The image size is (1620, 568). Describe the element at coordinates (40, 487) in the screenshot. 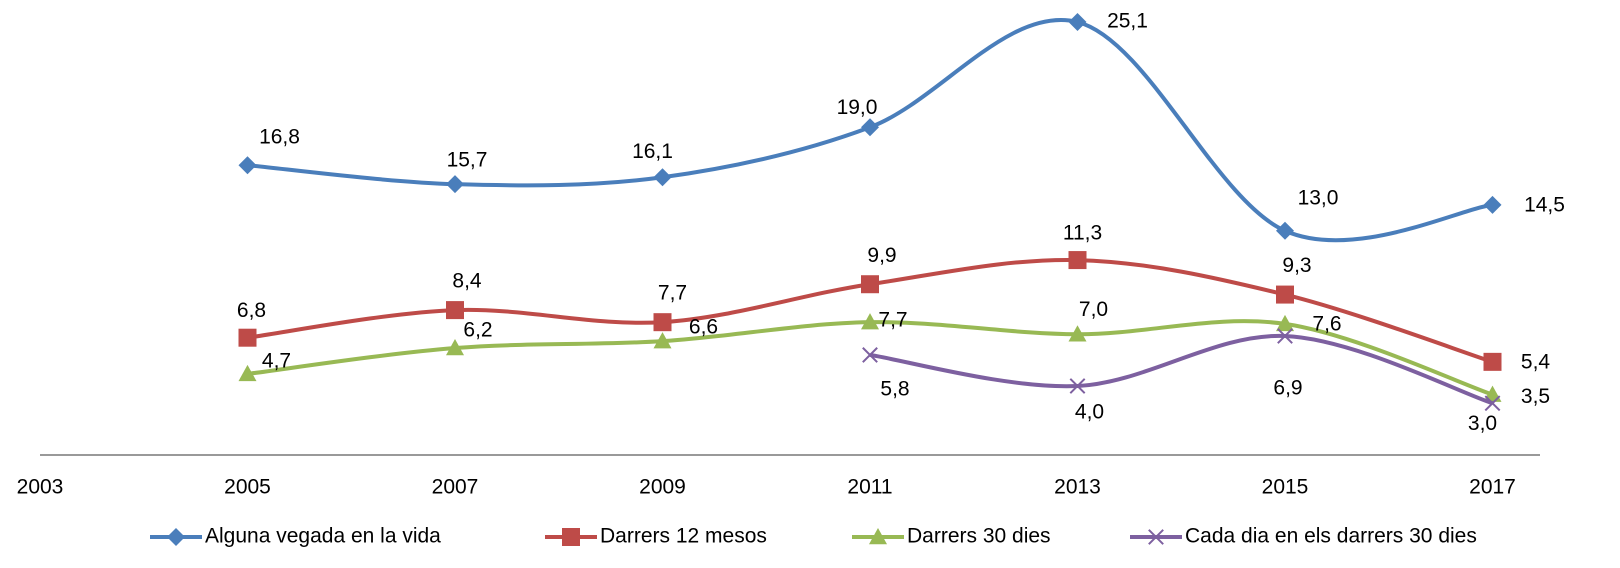

I see `x-tick-label: 2003` at that location.